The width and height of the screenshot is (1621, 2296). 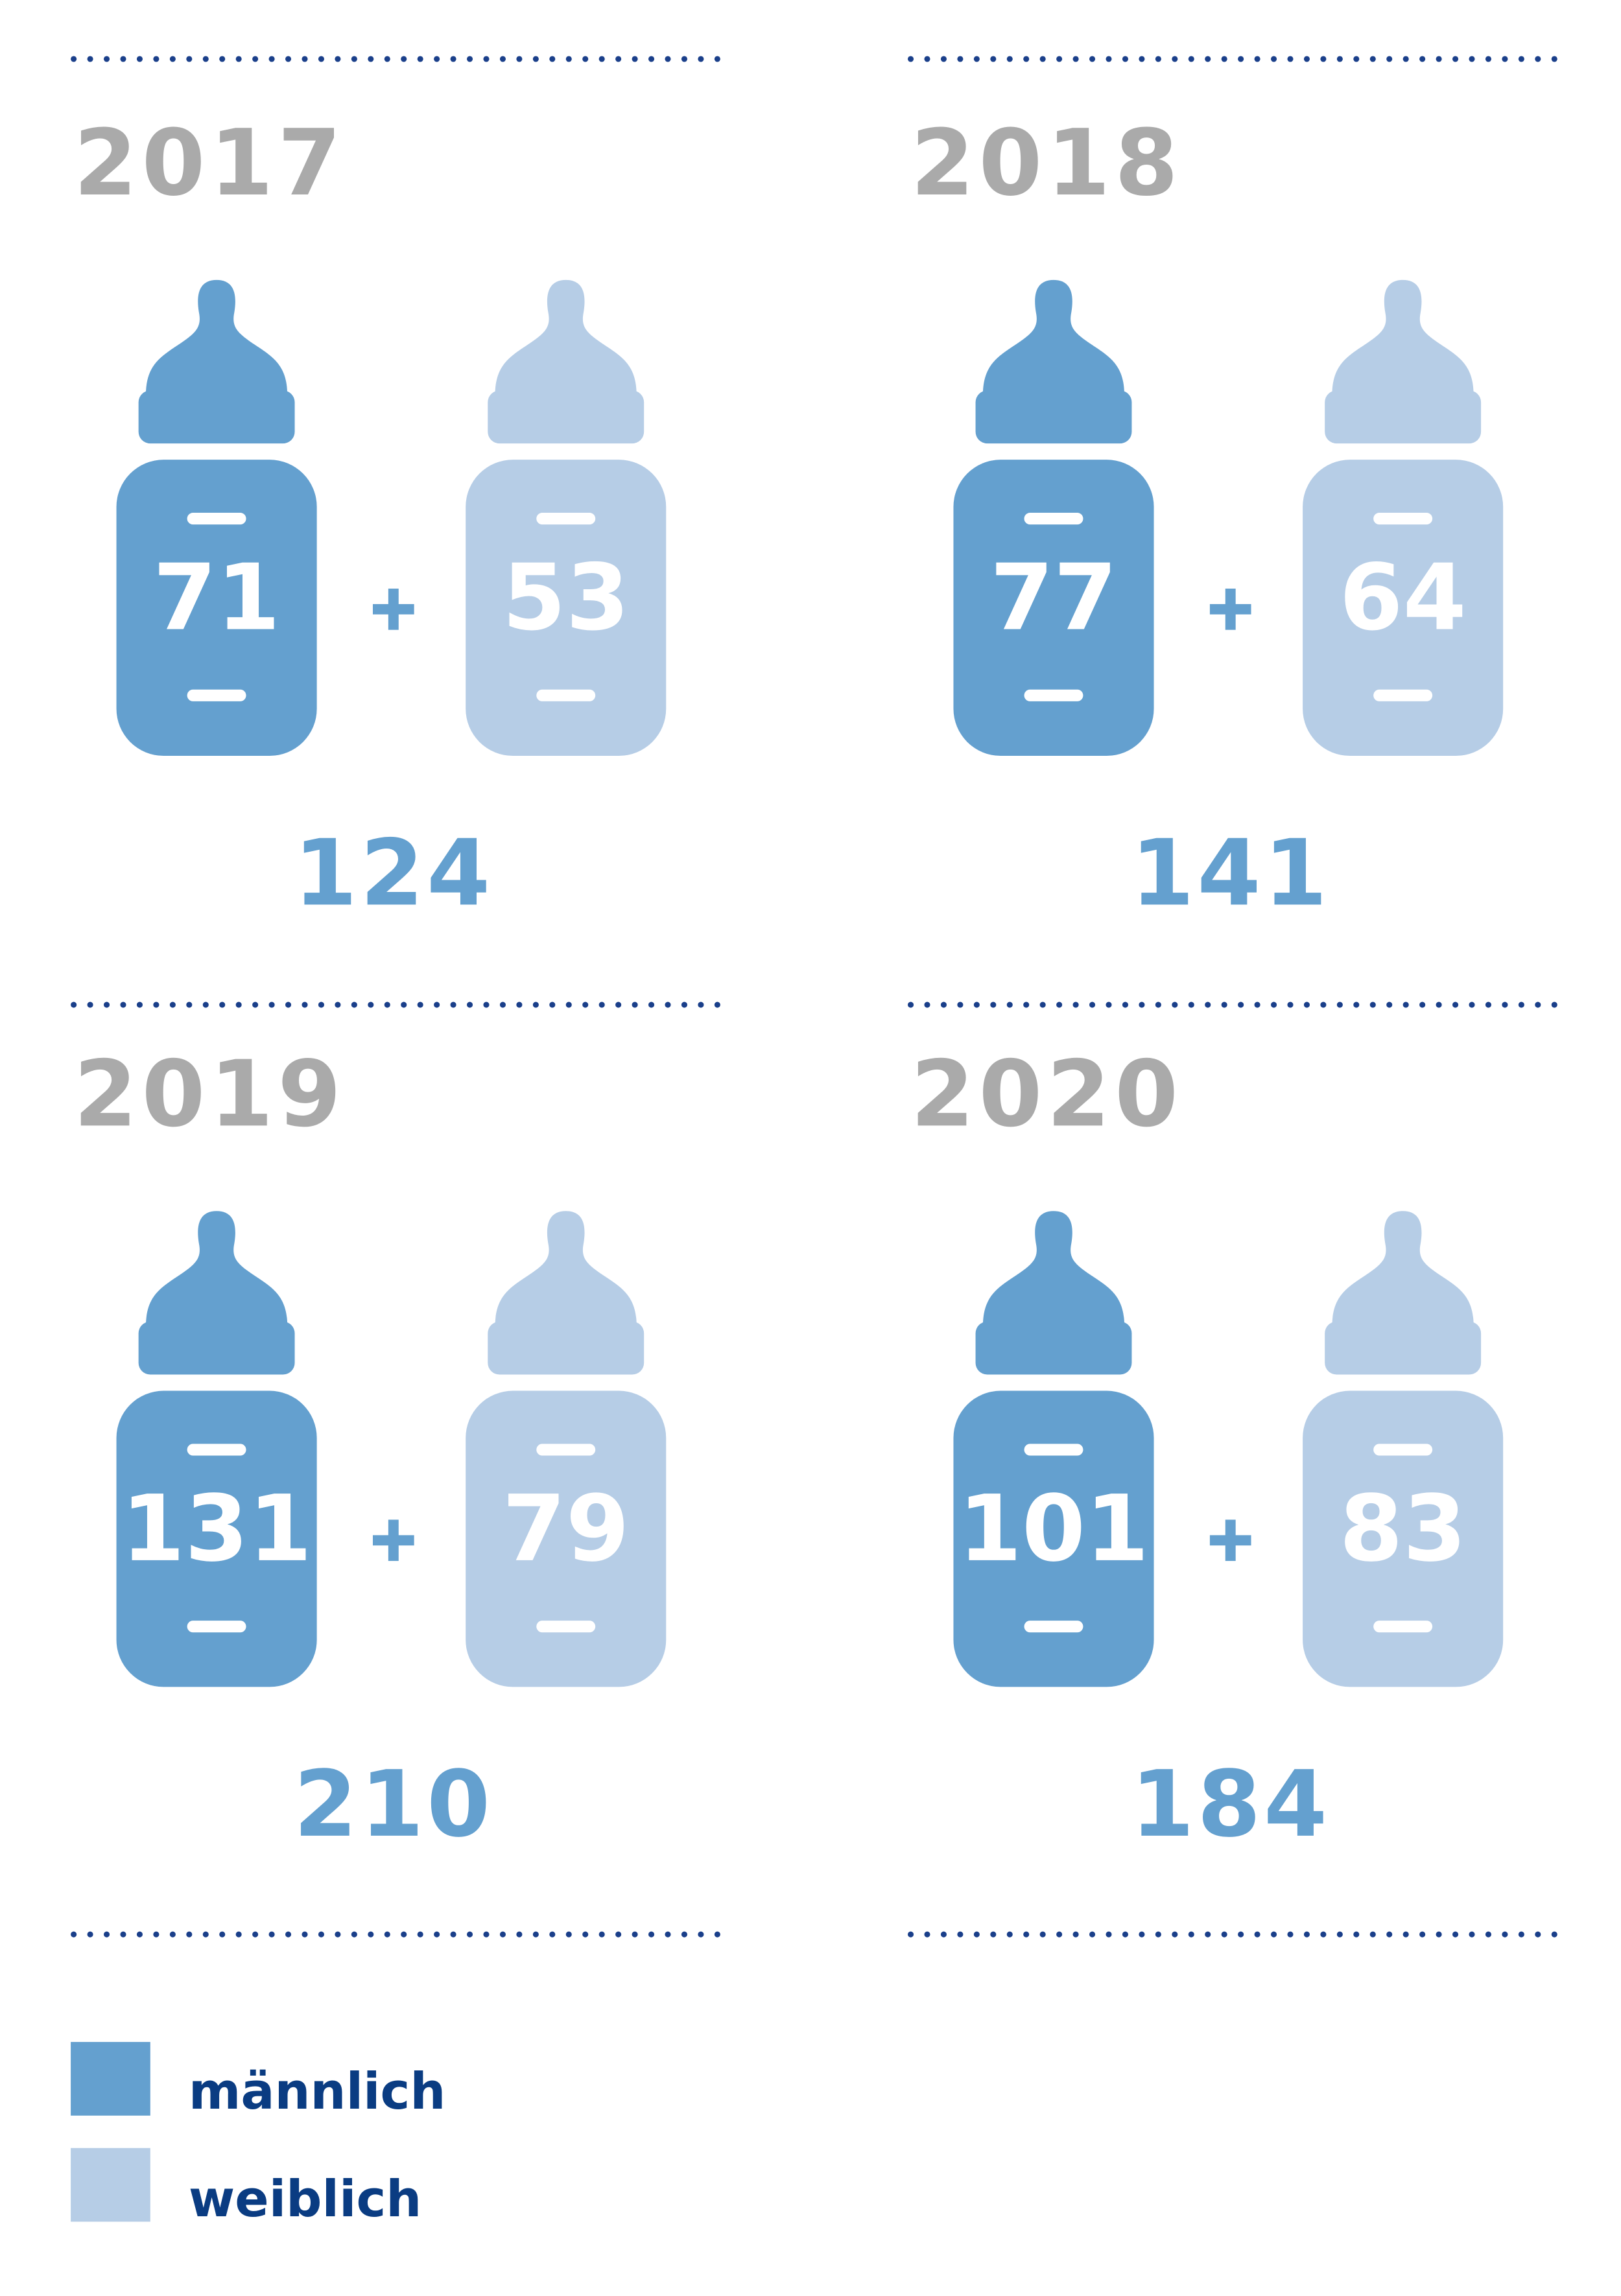 I want to click on bottle: 101, so click(x=1053, y=1449).